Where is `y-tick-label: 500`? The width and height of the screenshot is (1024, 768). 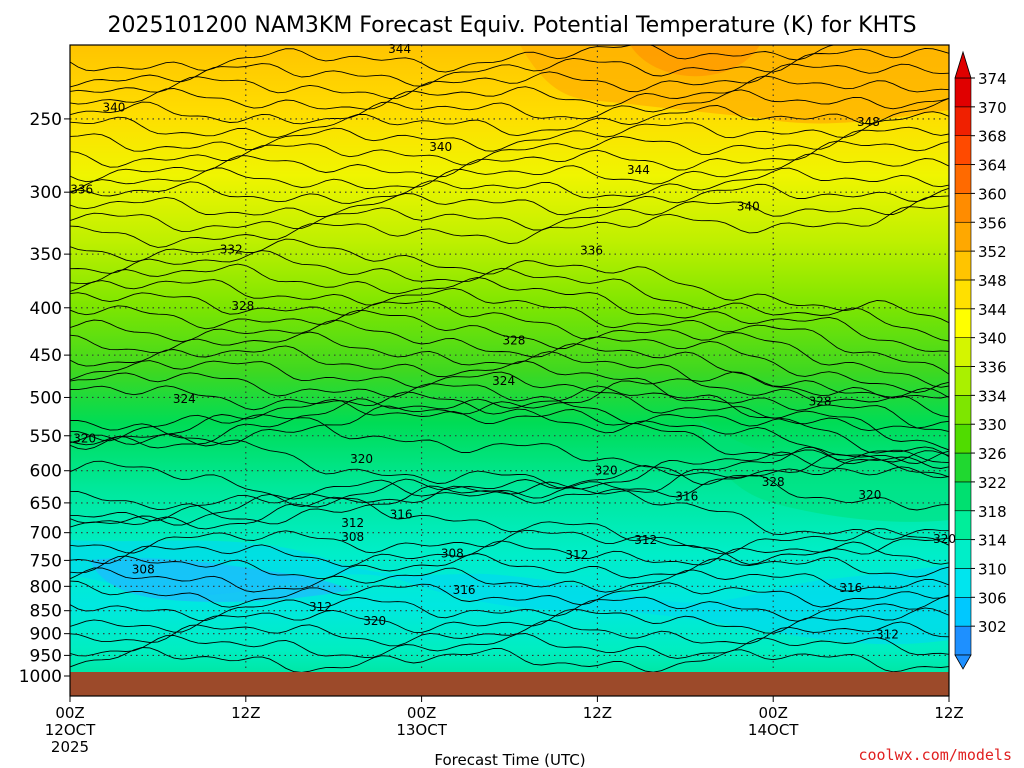 y-tick-label: 500 is located at coordinates (46, 398).